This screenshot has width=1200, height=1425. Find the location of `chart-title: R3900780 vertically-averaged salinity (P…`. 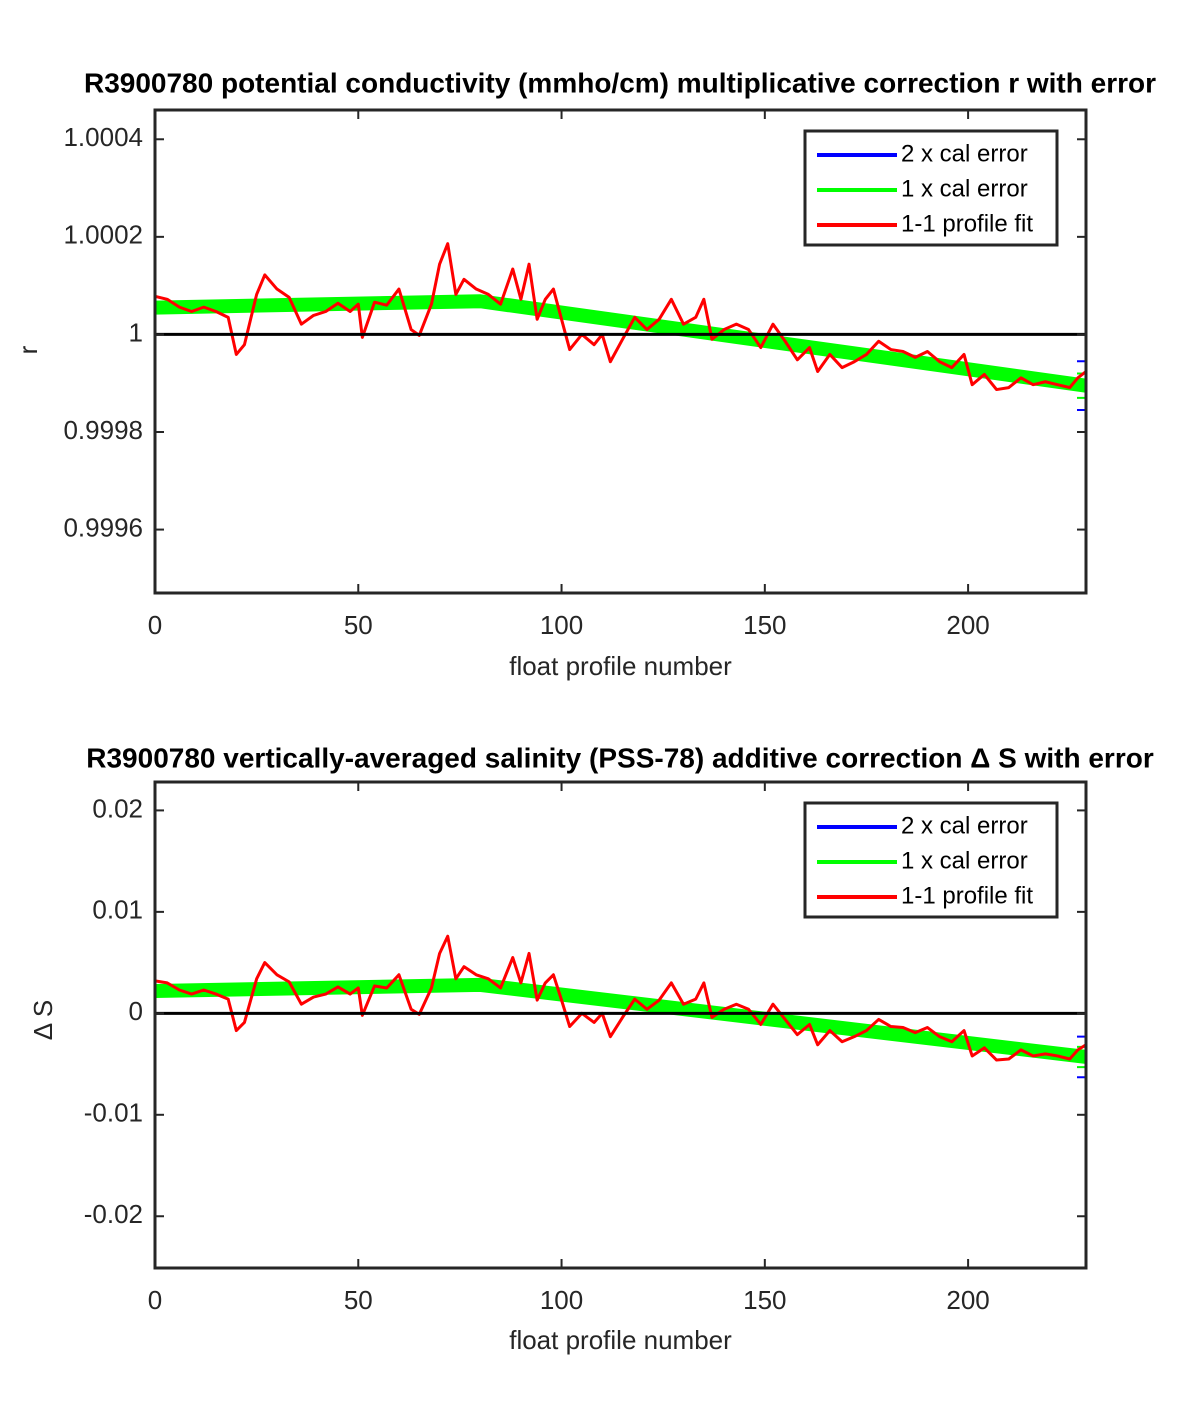

chart-title: R3900780 vertically-averaged salinity (P… is located at coordinates (620, 757).